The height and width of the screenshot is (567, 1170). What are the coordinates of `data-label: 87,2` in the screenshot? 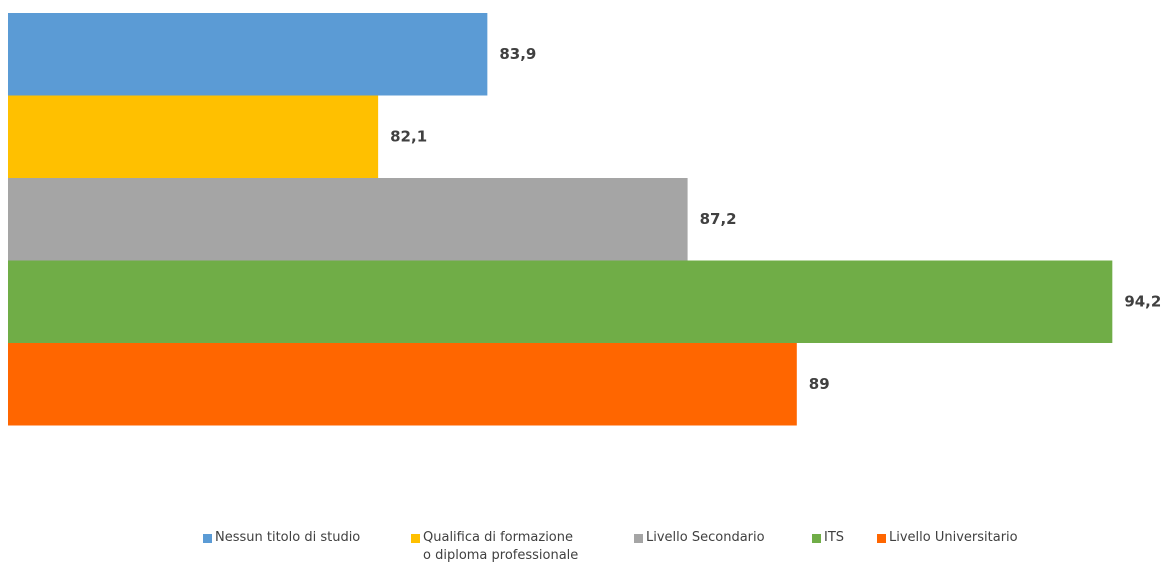 It's located at (718, 219).